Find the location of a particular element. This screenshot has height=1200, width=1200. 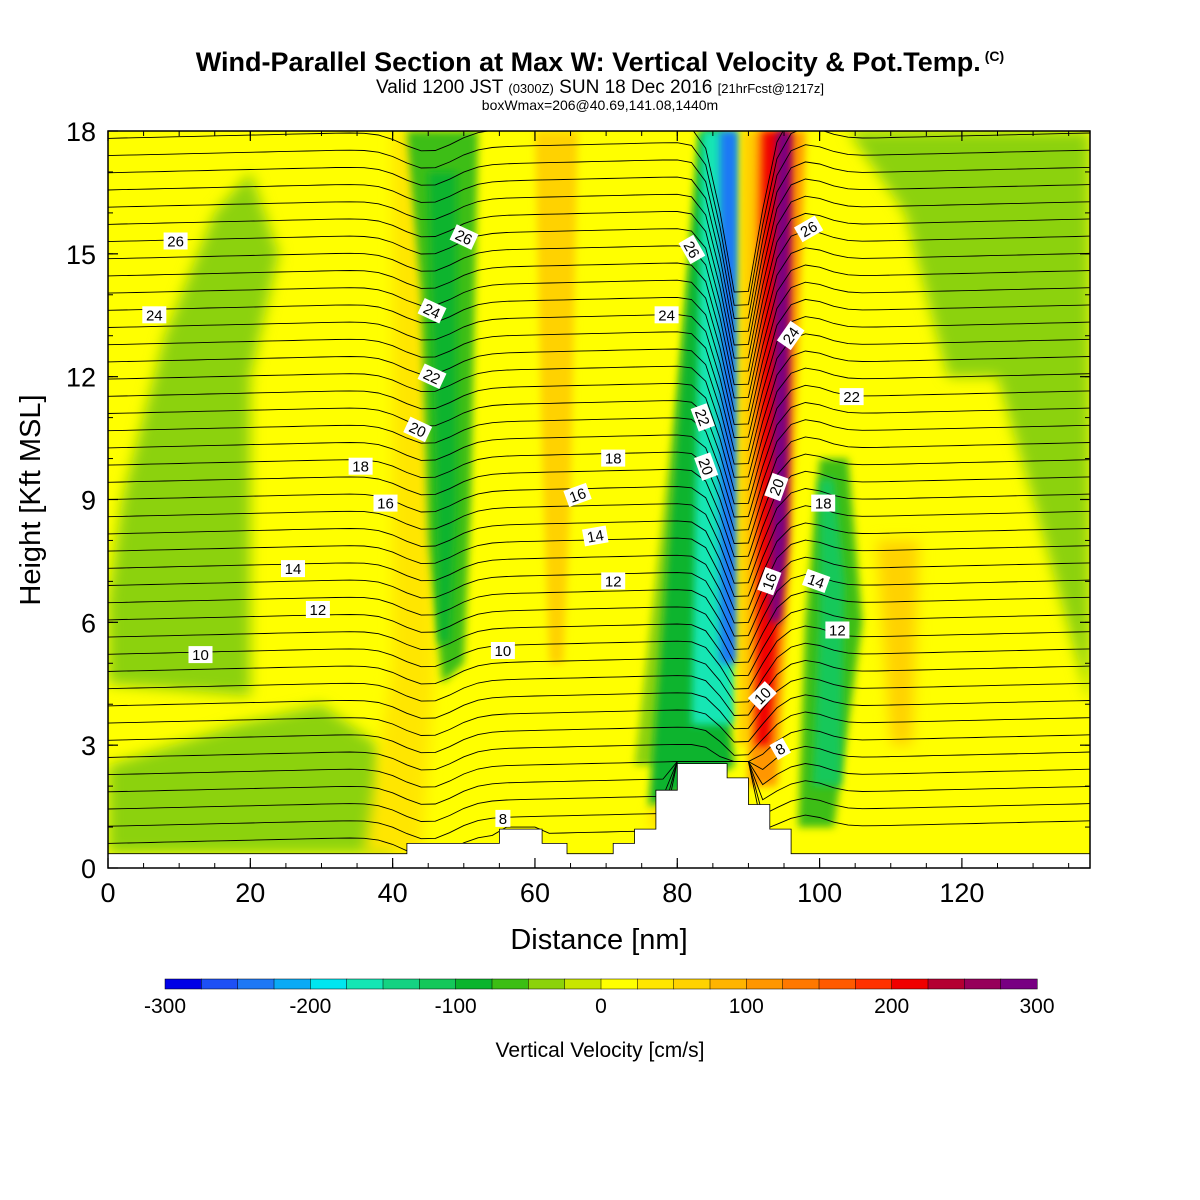

terrain-silhouette is located at coordinates (599, 815).